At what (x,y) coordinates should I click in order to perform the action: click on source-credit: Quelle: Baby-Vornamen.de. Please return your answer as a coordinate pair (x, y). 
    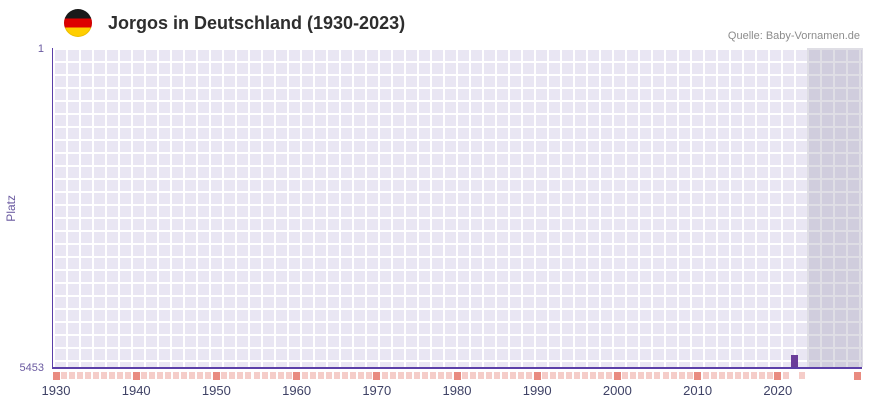
    Looking at the image, I should click on (793, 36).